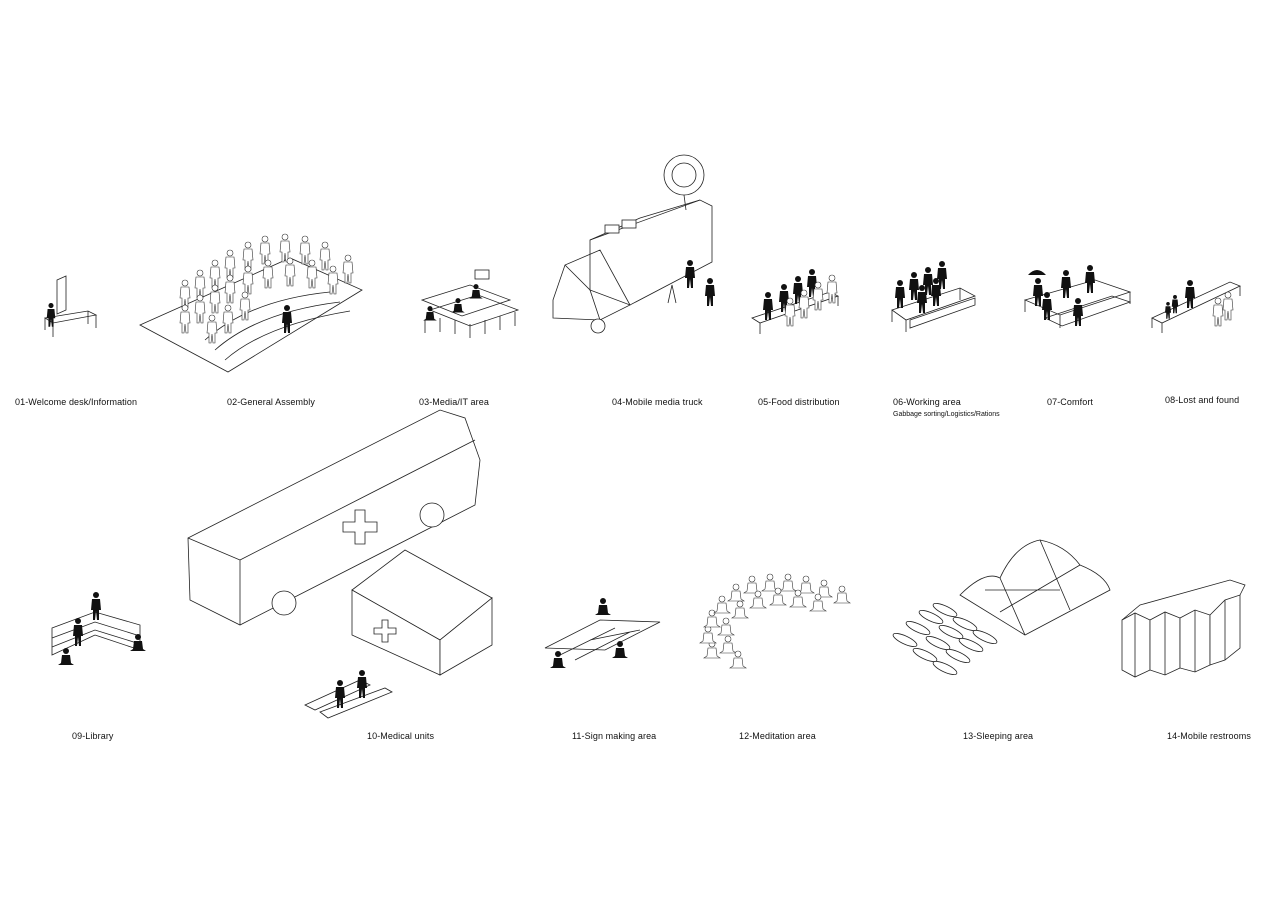 The width and height of the screenshot is (1280, 905). What do you see at coordinates (1077, 296) in the screenshot?
I see `comfort-illustration` at bounding box center [1077, 296].